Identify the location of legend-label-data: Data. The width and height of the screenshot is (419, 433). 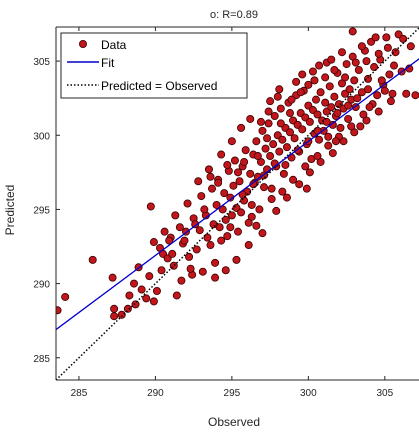
(114, 45).